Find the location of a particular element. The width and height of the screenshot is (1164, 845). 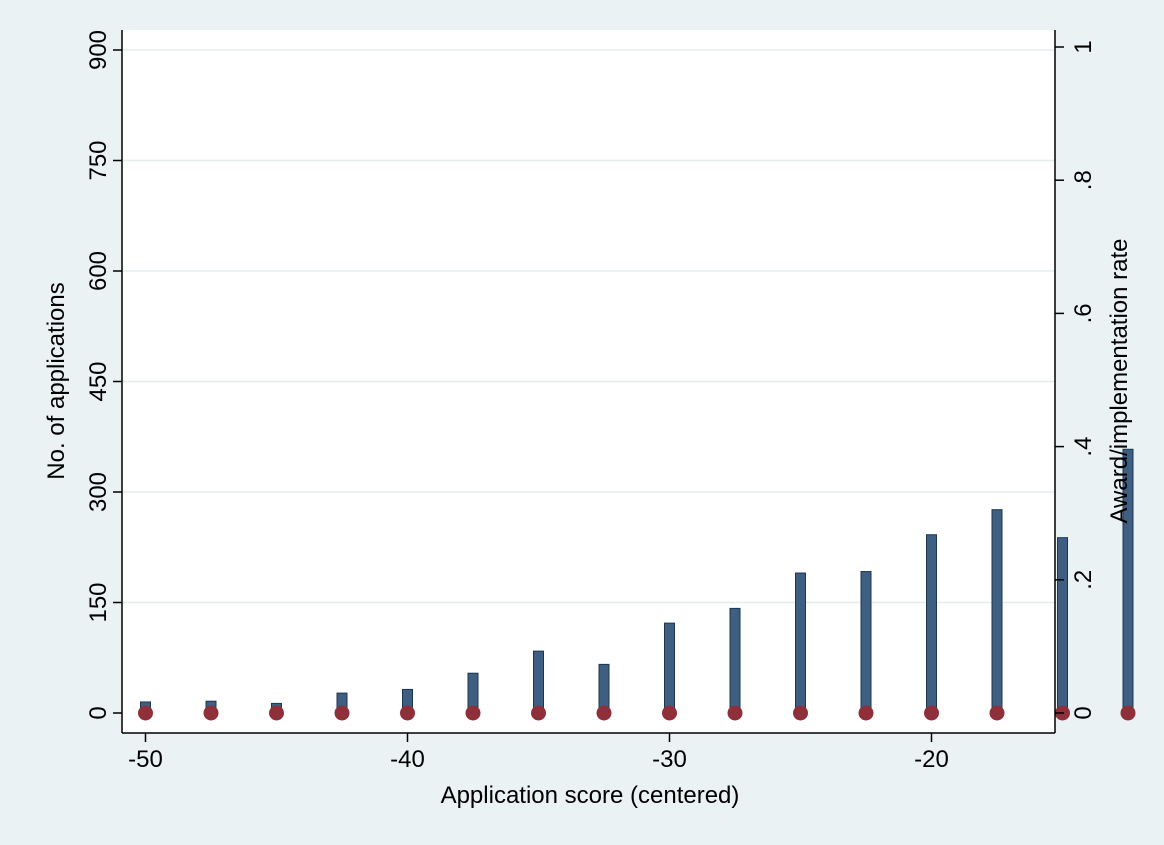

y-right-tick-label: .4 is located at coordinates (1083, 447).